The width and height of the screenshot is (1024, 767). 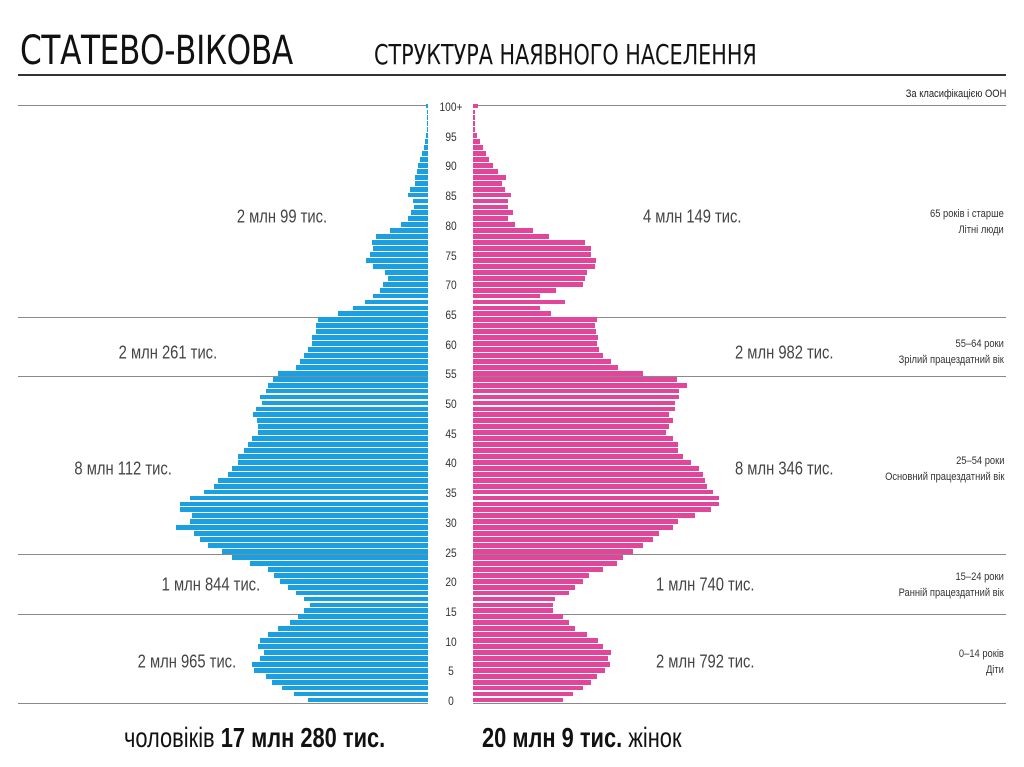 What do you see at coordinates (451, 344) in the screenshot?
I see `age-tick-label: 60` at bounding box center [451, 344].